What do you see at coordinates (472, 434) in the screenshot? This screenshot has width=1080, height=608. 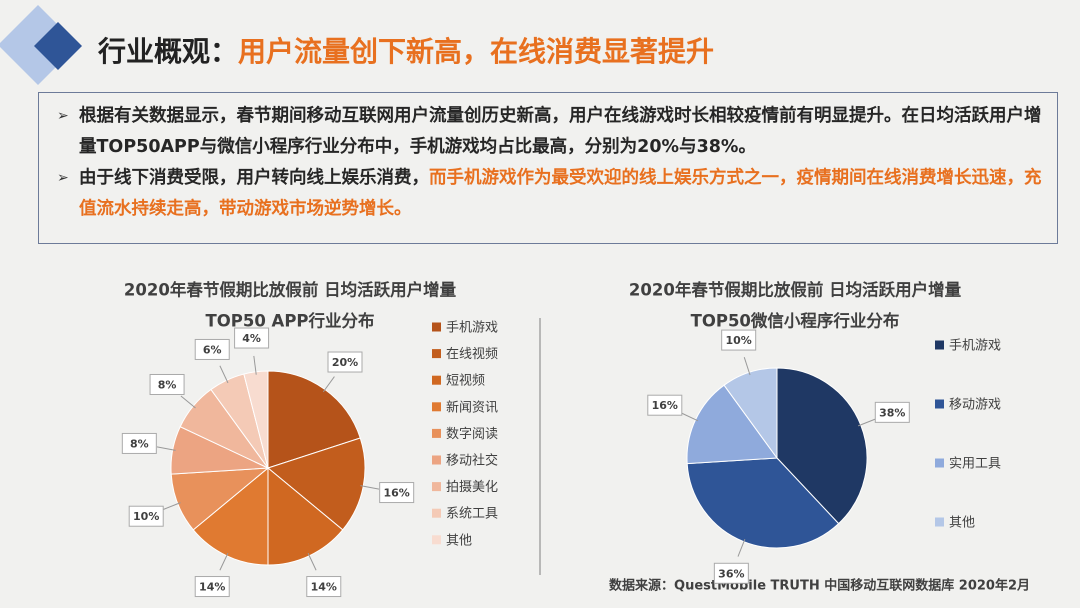 I see `legend-label: 数字阅读` at bounding box center [472, 434].